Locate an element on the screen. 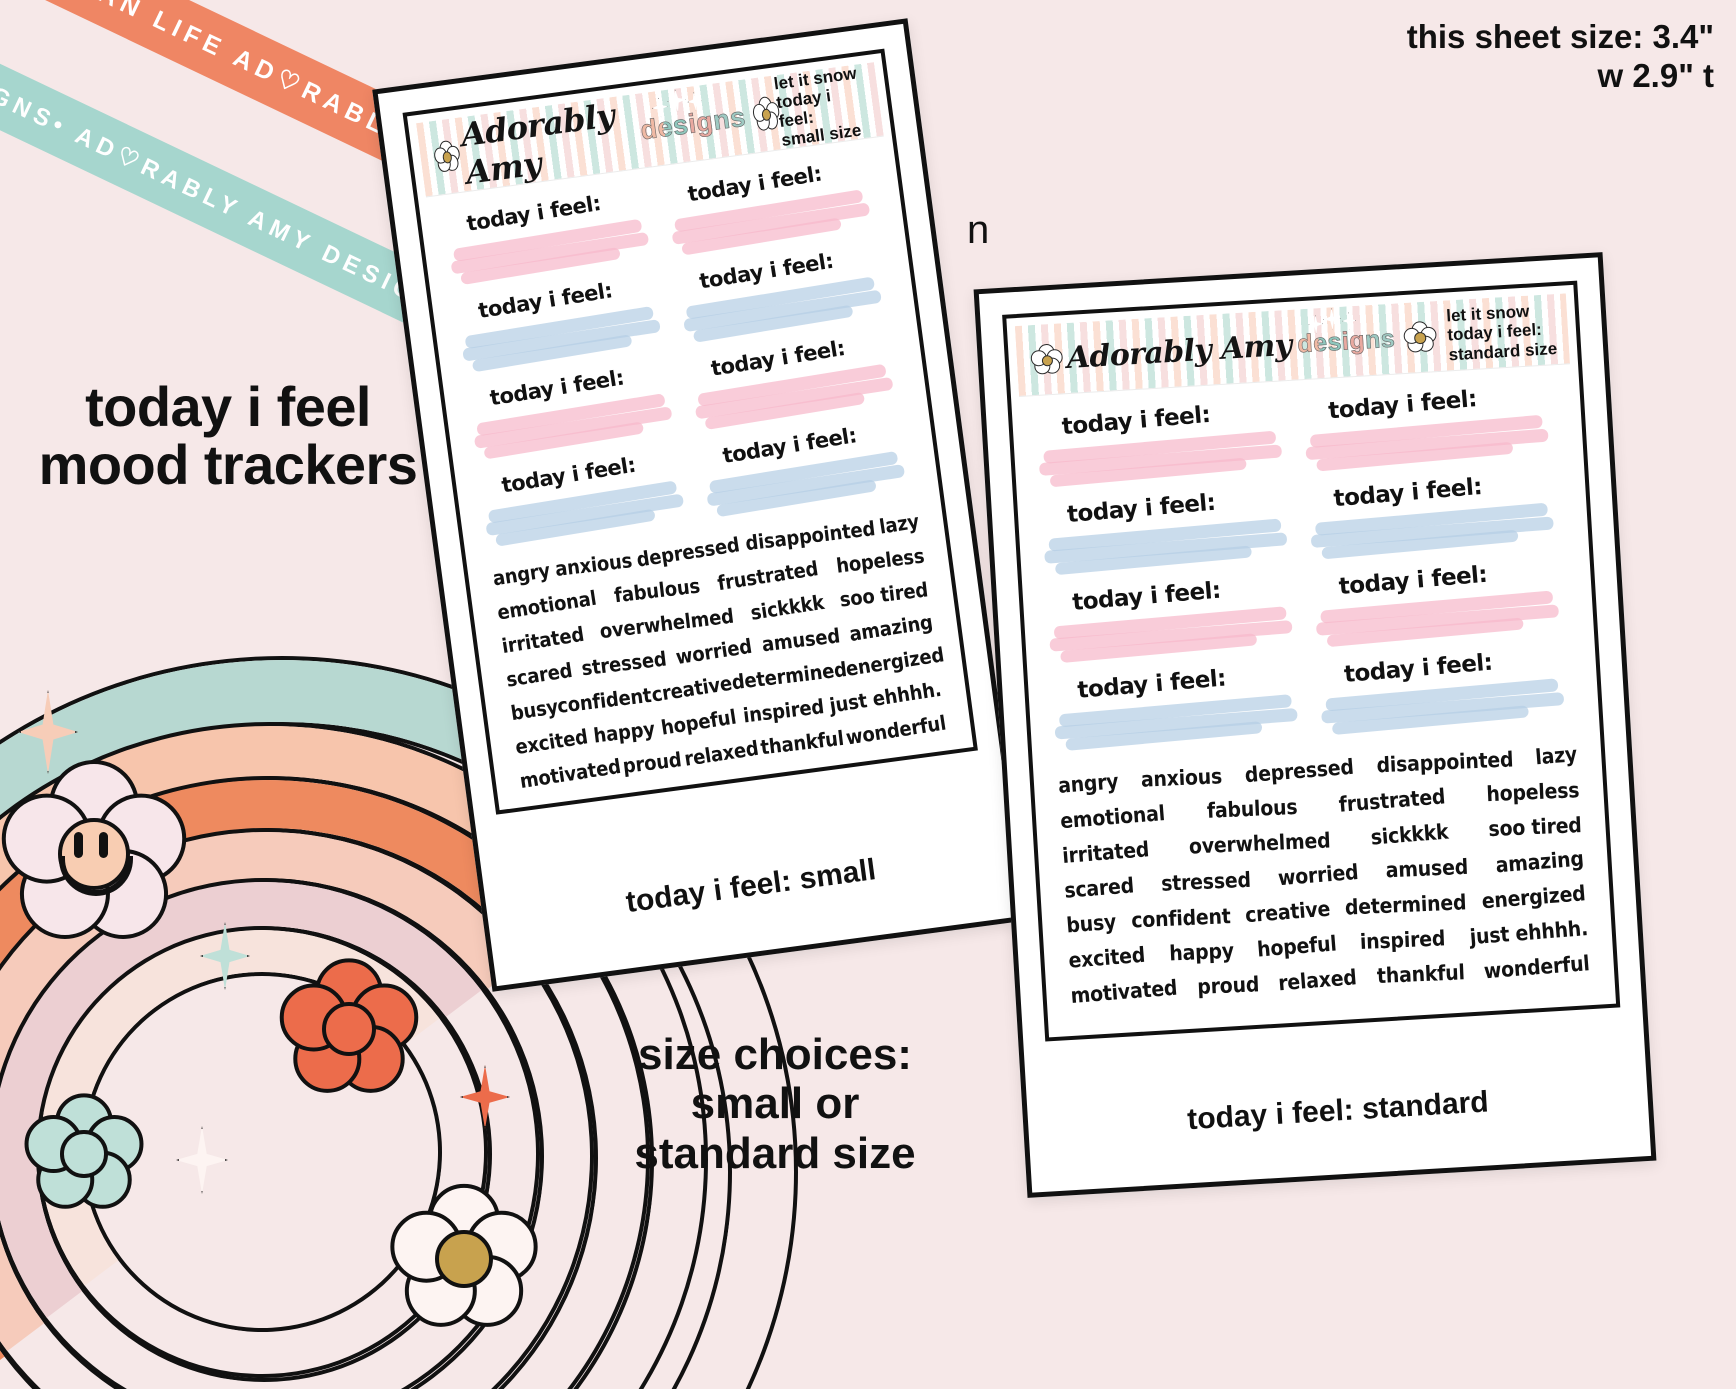  brand-logo: Adorably Amy designs is located at coordinates (1232, 348).